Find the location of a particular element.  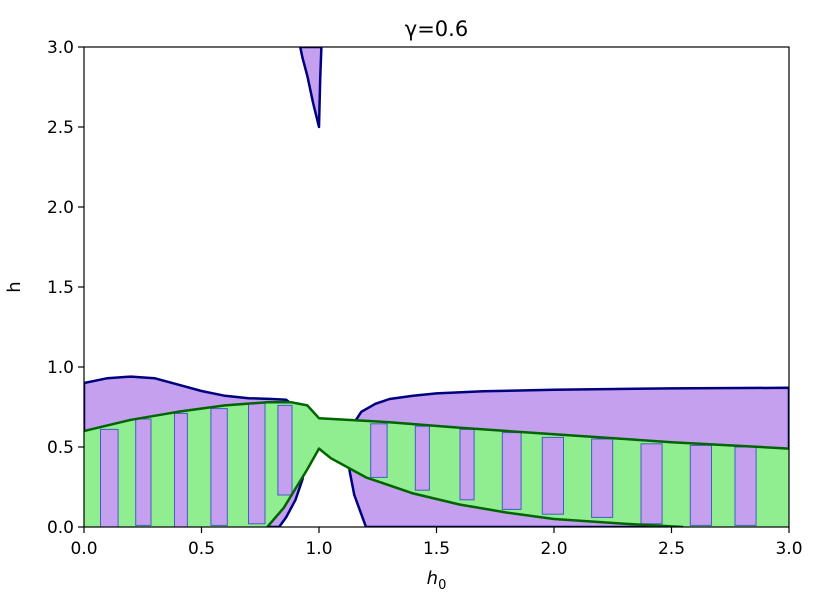

chart-title: γ=0.6 is located at coordinates (436, 29).